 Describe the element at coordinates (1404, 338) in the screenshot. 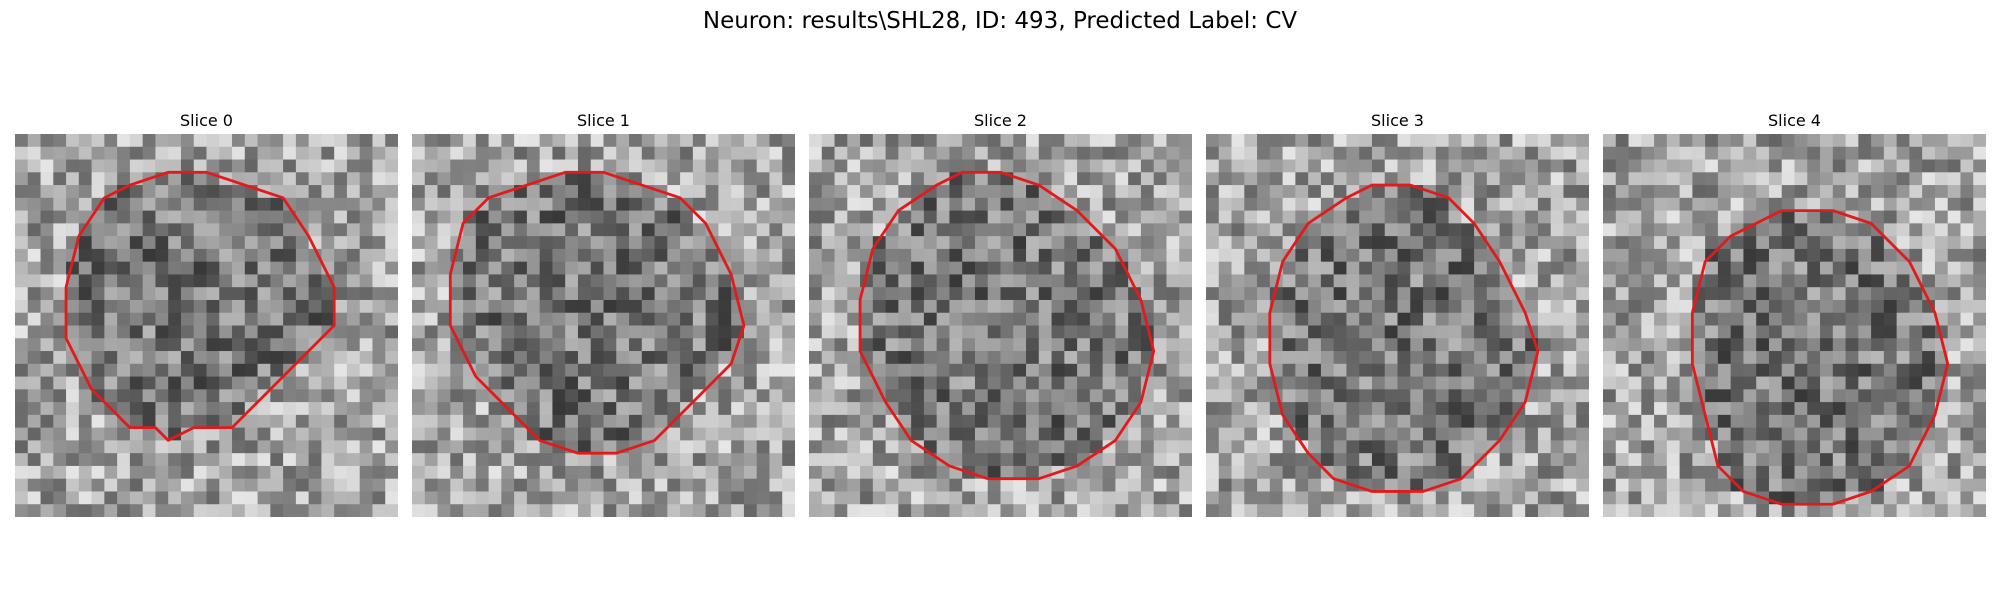

I see `slice-3-contour` at that location.